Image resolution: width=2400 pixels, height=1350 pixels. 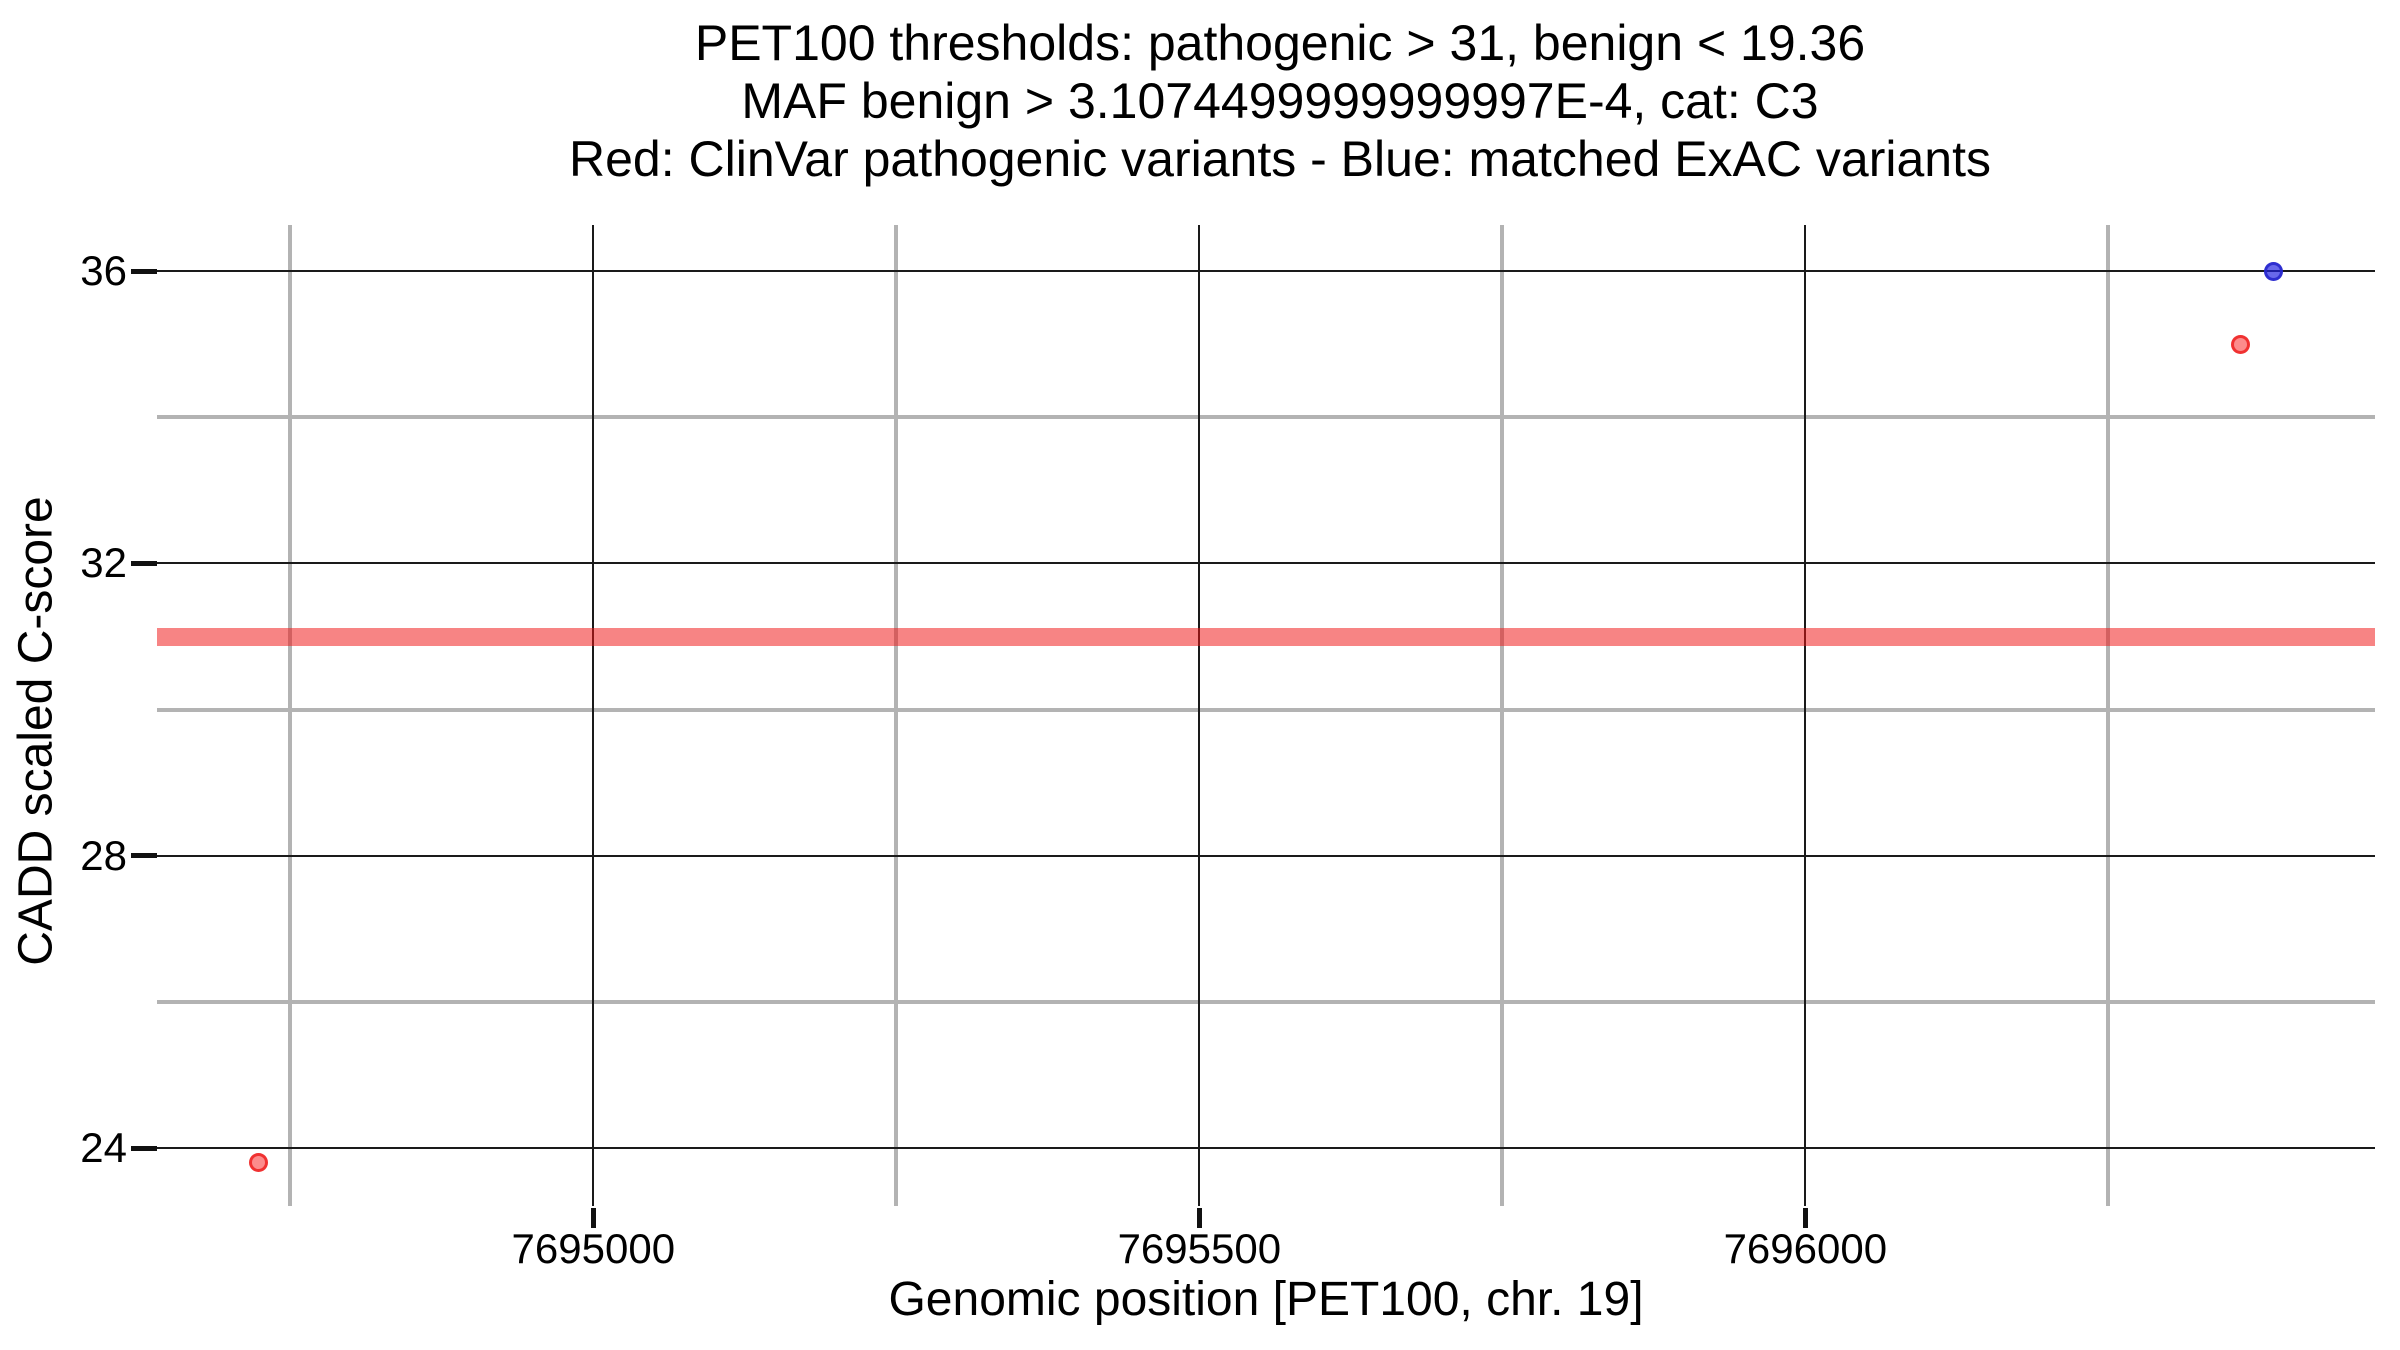 What do you see at coordinates (103, 271) in the screenshot?
I see `y-tick-label-36: 36` at bounding box center [103, 271].